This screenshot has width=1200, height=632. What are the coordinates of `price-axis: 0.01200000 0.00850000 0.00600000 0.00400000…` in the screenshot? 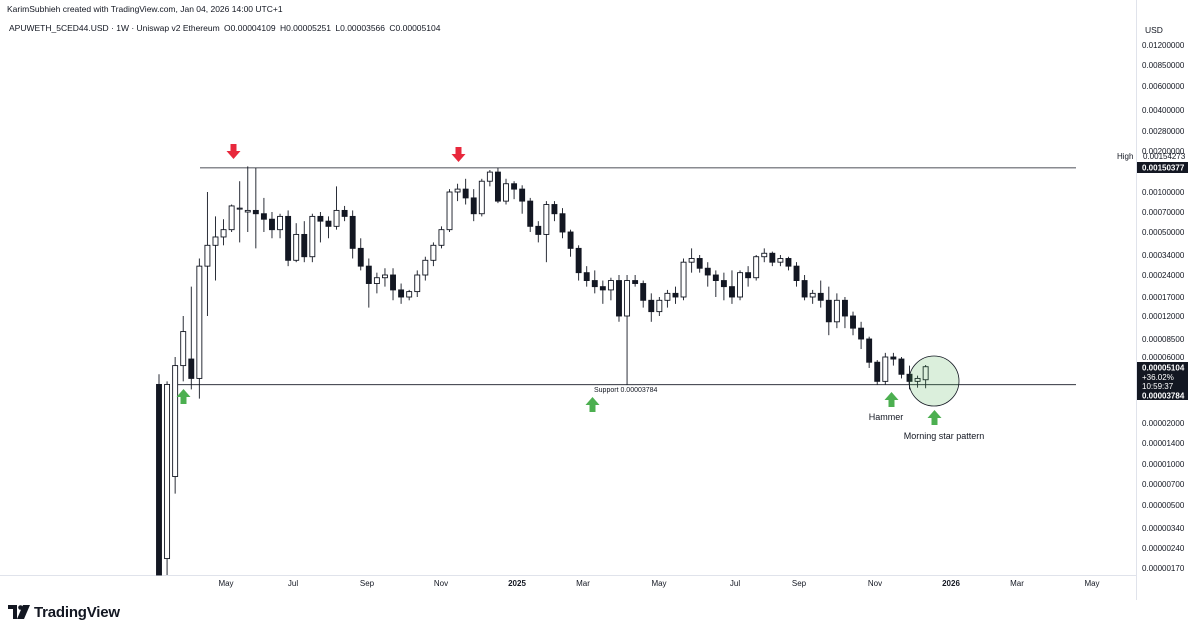 It's located at (1163, 307).